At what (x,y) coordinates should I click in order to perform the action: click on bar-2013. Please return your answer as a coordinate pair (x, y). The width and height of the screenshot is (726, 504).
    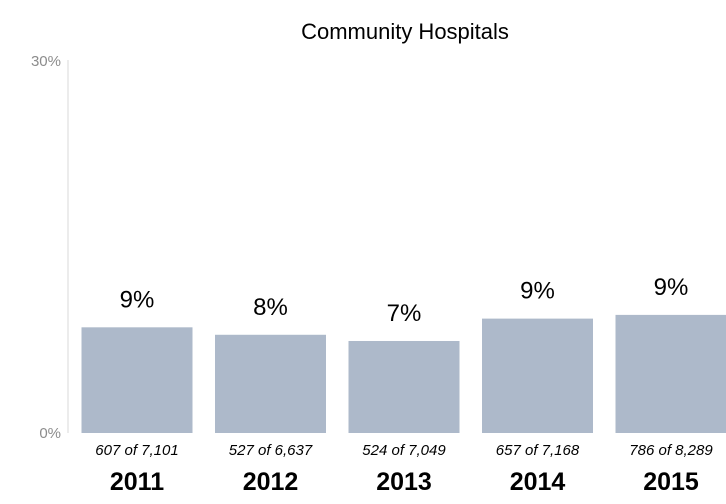
    Looking at the image, I should click on (404, 387).